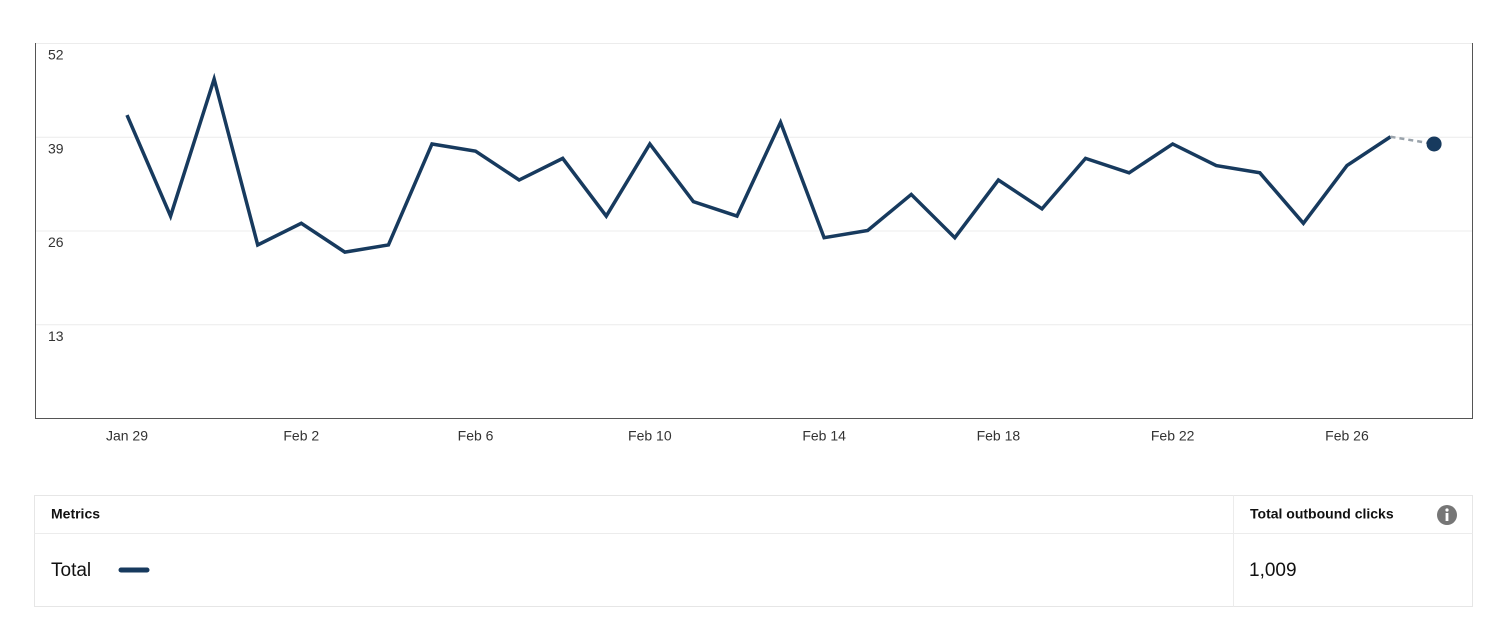  I want to click on info-icon, so click(1447, 515).